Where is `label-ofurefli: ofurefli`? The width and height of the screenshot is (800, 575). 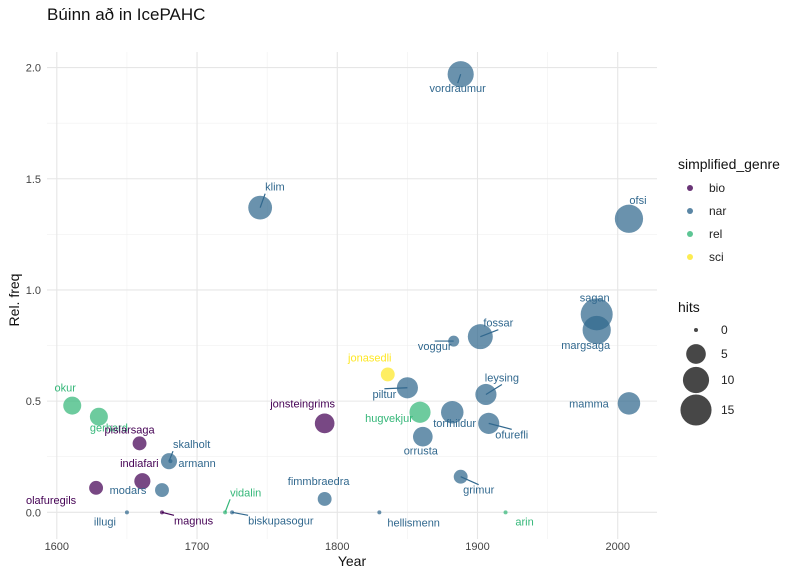
label-ofurefli: ofurefli is located at coordinates (511, 435).